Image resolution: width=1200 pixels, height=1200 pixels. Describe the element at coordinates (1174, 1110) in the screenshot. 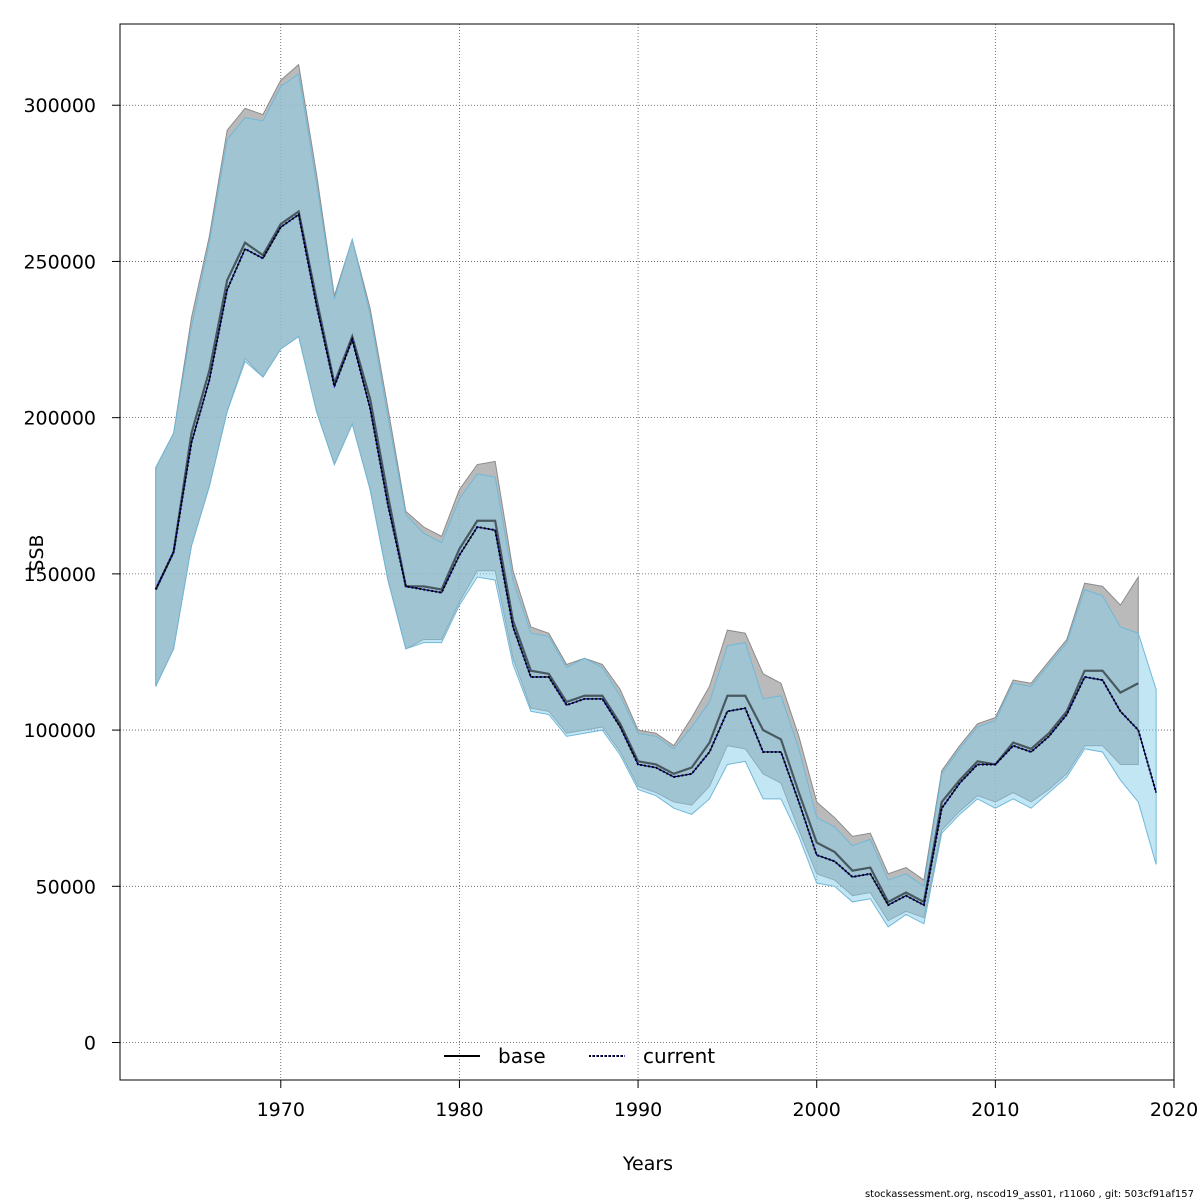

I see `x-tick-label: 2020` at that location.